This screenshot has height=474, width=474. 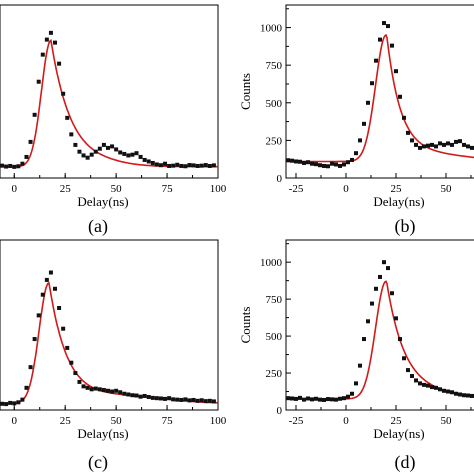 What do you see at coordinates (98, 462) in the screenshot?
I see `panel-label: (c)` at bounding box center [98, 462].